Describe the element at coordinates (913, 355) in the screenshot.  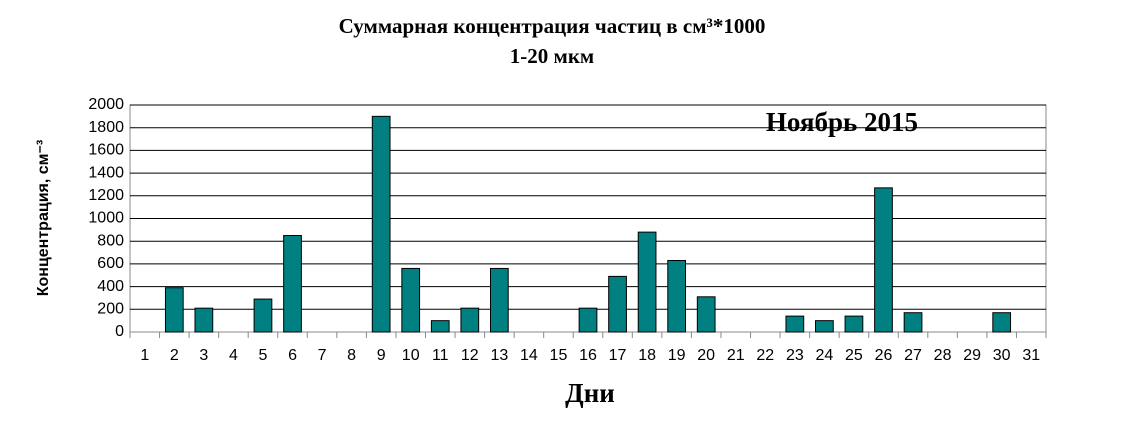
I see `x-tick-label: 27` at that location.